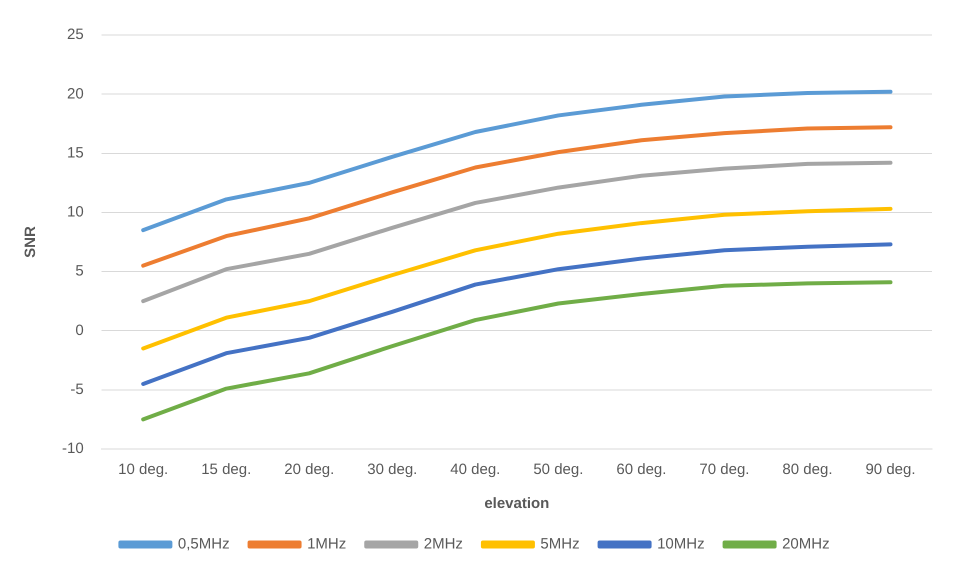  What do you see at coordinates (73, 449) in the screenshot?
I see `y-tick-label: -10` at bounding box center [73, 449].